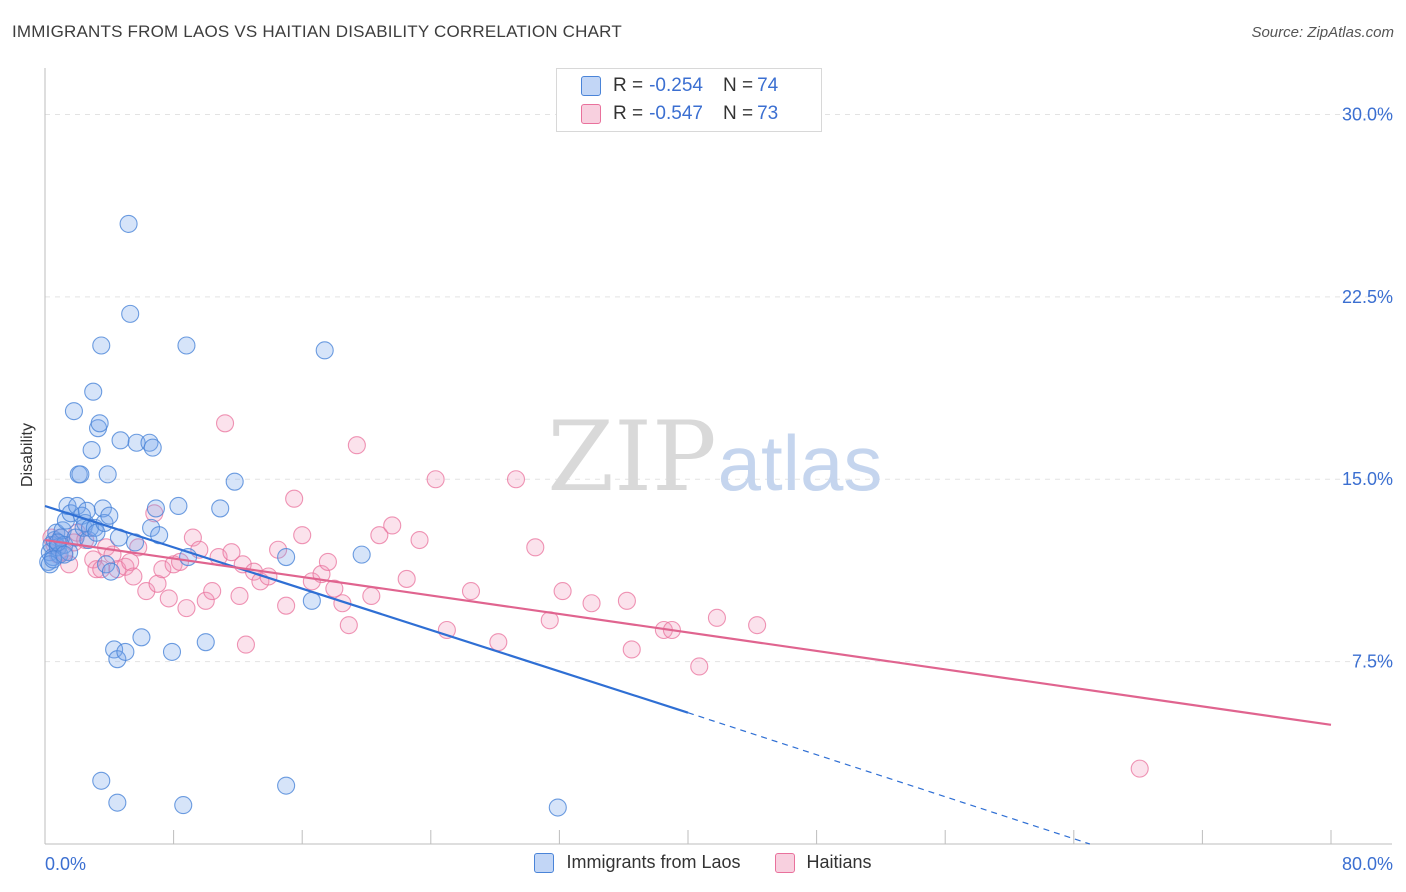 The width and height of the screenshot is (1406, 892). What do you see at coordinates (689, 100) in the screenshot?
I see `correlation-legend: R = -0.254 N = 74 R = -0.547 N = 73` at bounding box center [689, 100].